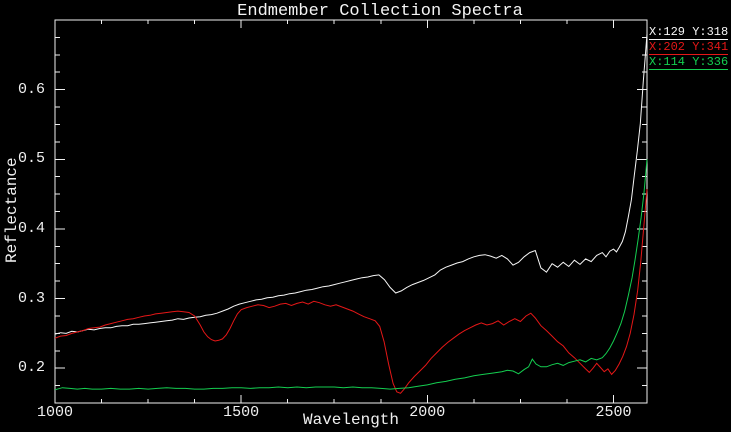  I want to click on x-tick-label-2000: 2000, so click(427, 412).